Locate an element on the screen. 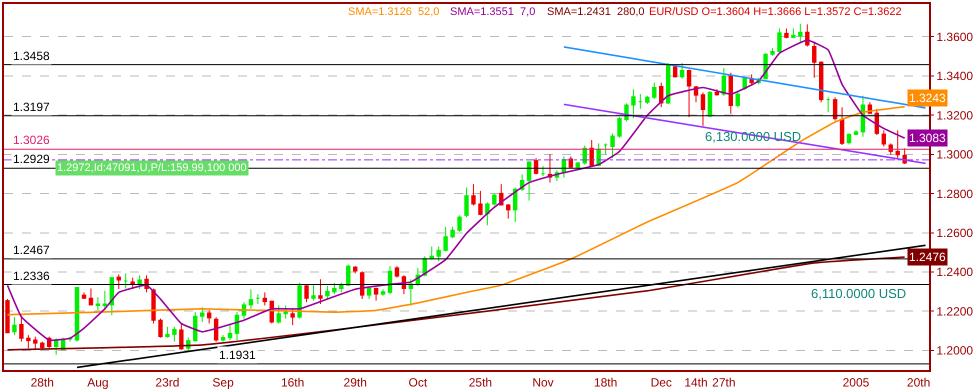  ref-line-label: 1.2972,Id:47091,U,P/L:159.99,100 000 is located at coordinates (152, 168).